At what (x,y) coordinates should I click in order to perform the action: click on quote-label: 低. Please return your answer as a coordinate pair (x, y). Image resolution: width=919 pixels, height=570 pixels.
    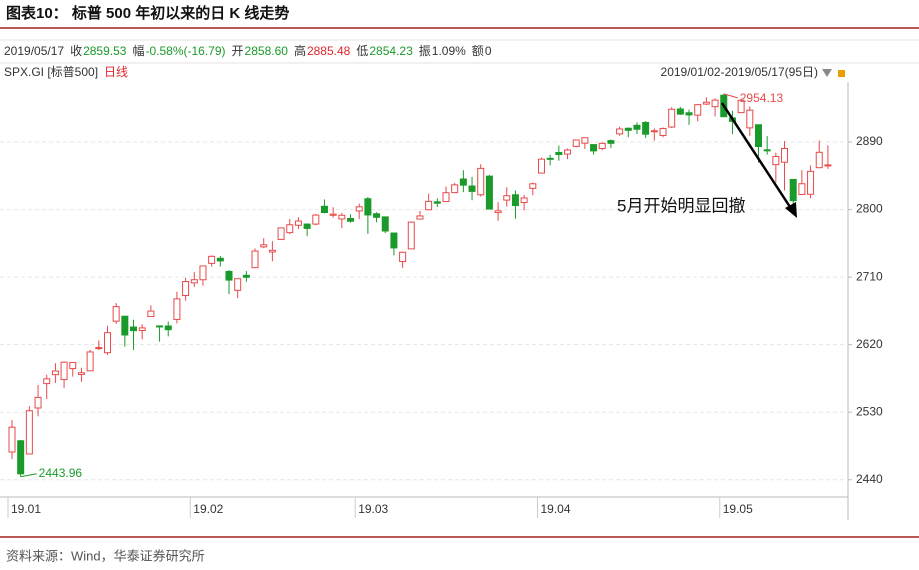
    Looking at the image, I should click on (362, 51).